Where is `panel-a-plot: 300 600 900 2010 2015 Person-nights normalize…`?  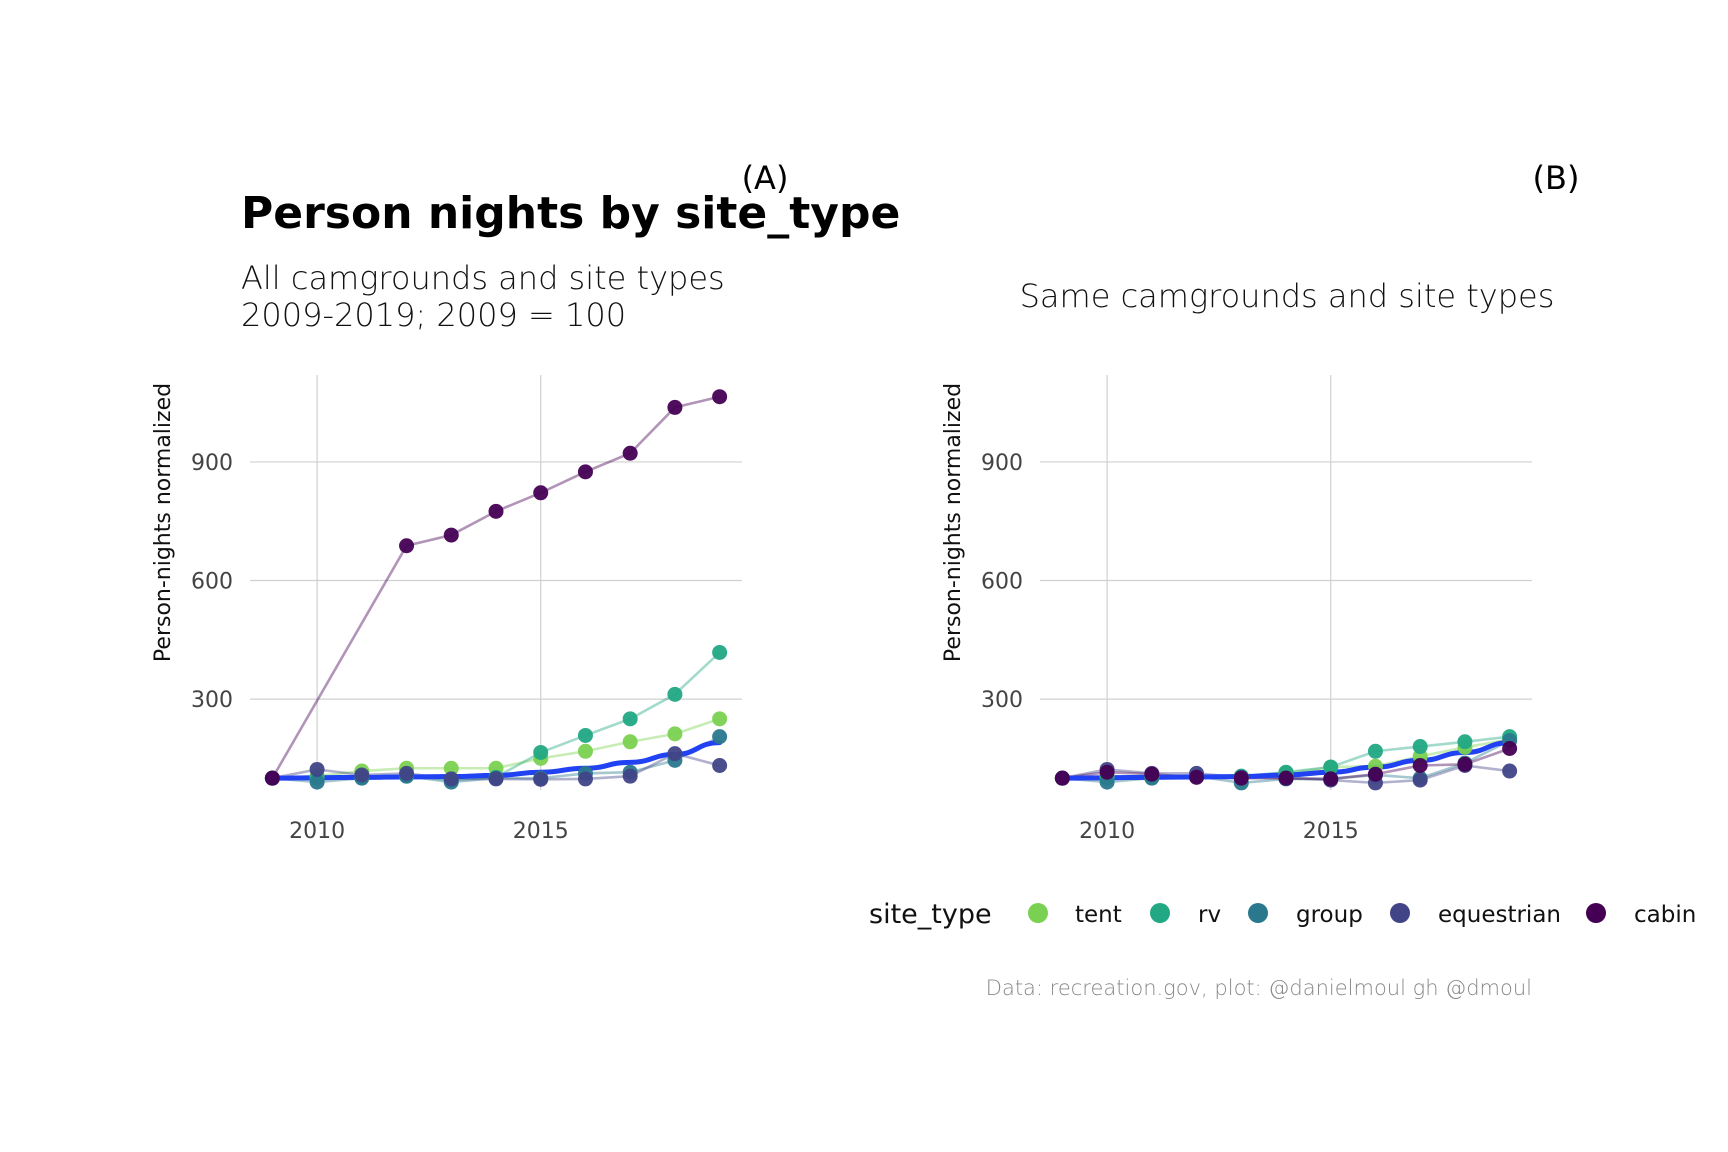
panel-a-plot: 300 600 900 2010 2015 Person-nights normalize… is located at coordinates (446, 609).